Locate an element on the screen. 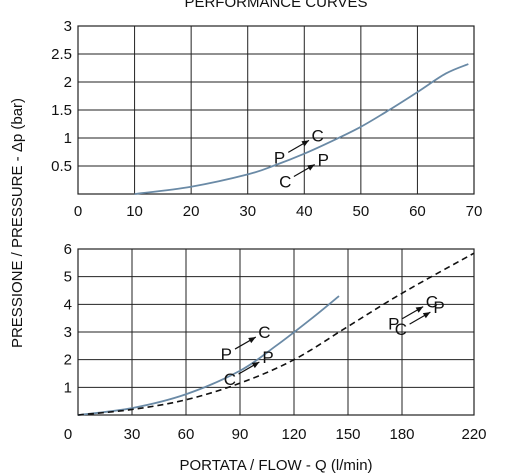 Image resolution: width=513 pixels, height=476 pixels. y-tick-label: 4 is located at coordinates (68, 304).